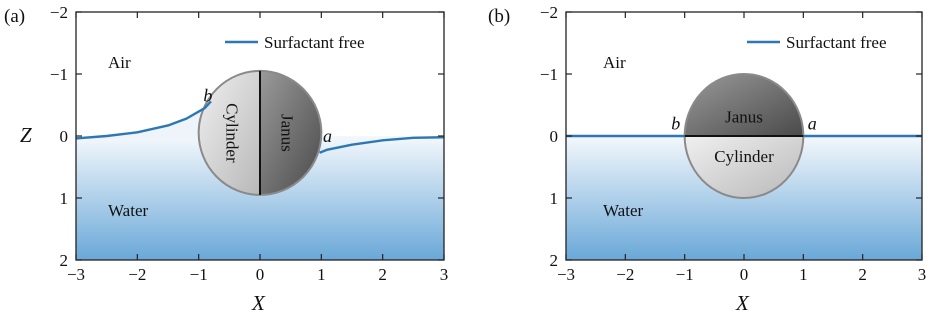 This screenshot has height=320, width=936. What do you see at coordinates (623, 210) in the screenshot?
I see `panel-b-water-label: Water` at bounding box center [623, 210].